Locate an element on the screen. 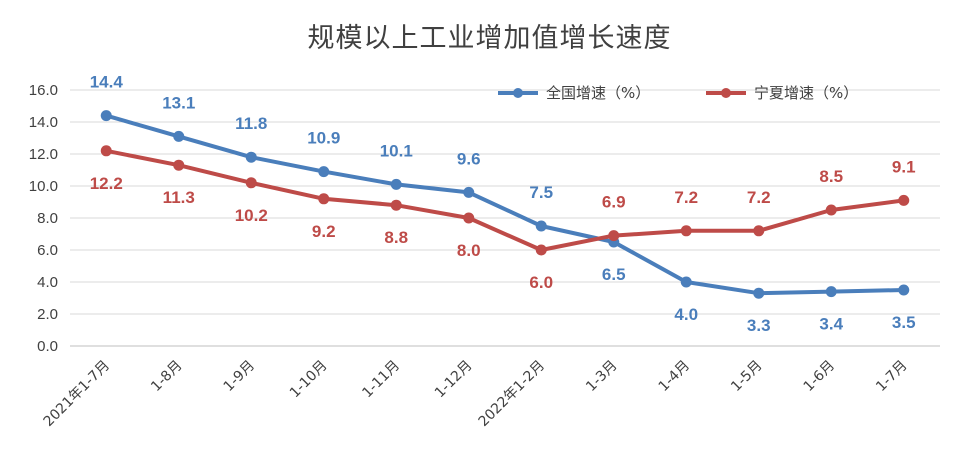  x-tick-label: 1-11月 is located at coordinates (381, 380).